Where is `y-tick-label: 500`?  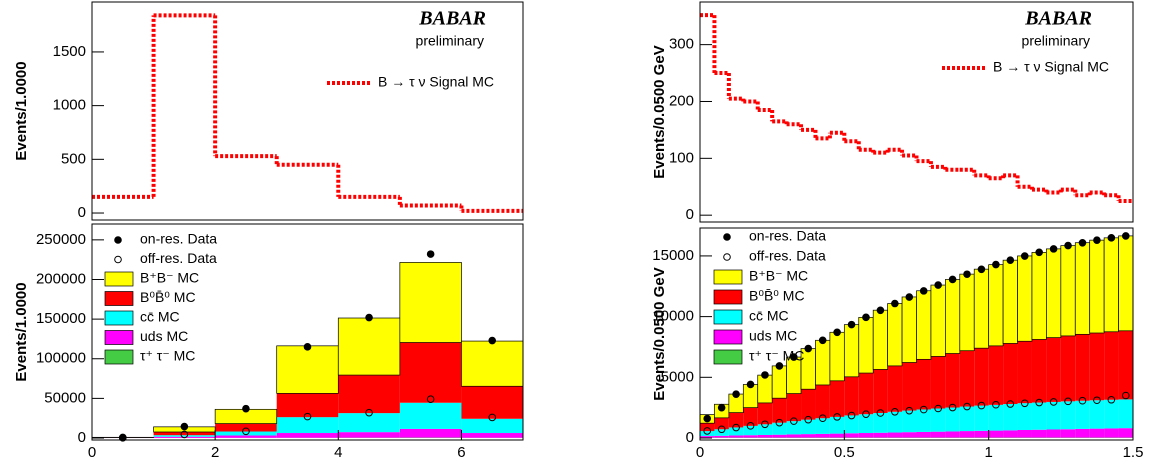 y-tick-label: 500 is located at coordinates (73, 158).